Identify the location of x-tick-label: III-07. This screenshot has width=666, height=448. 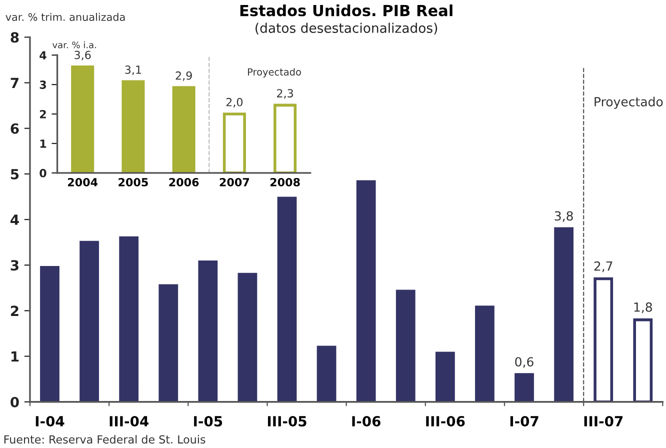
(603, 421).